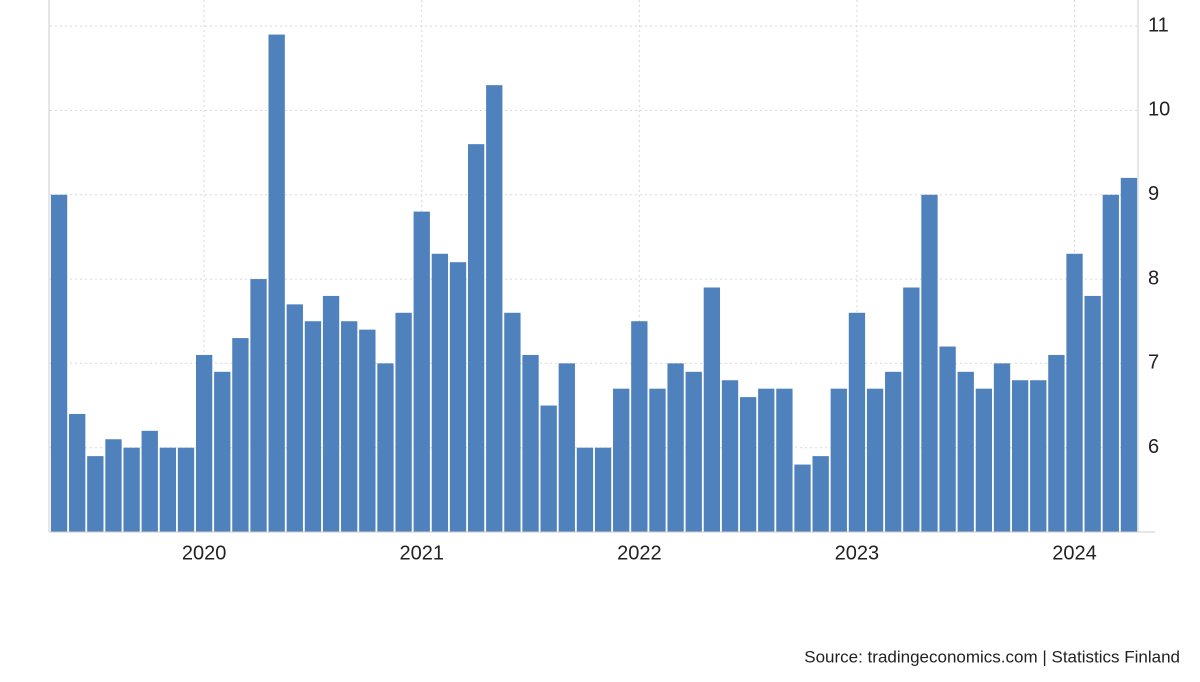 This screenshot has height=682, width=1200. I want to click on x-tick-label: 2020, so click(204, 553).